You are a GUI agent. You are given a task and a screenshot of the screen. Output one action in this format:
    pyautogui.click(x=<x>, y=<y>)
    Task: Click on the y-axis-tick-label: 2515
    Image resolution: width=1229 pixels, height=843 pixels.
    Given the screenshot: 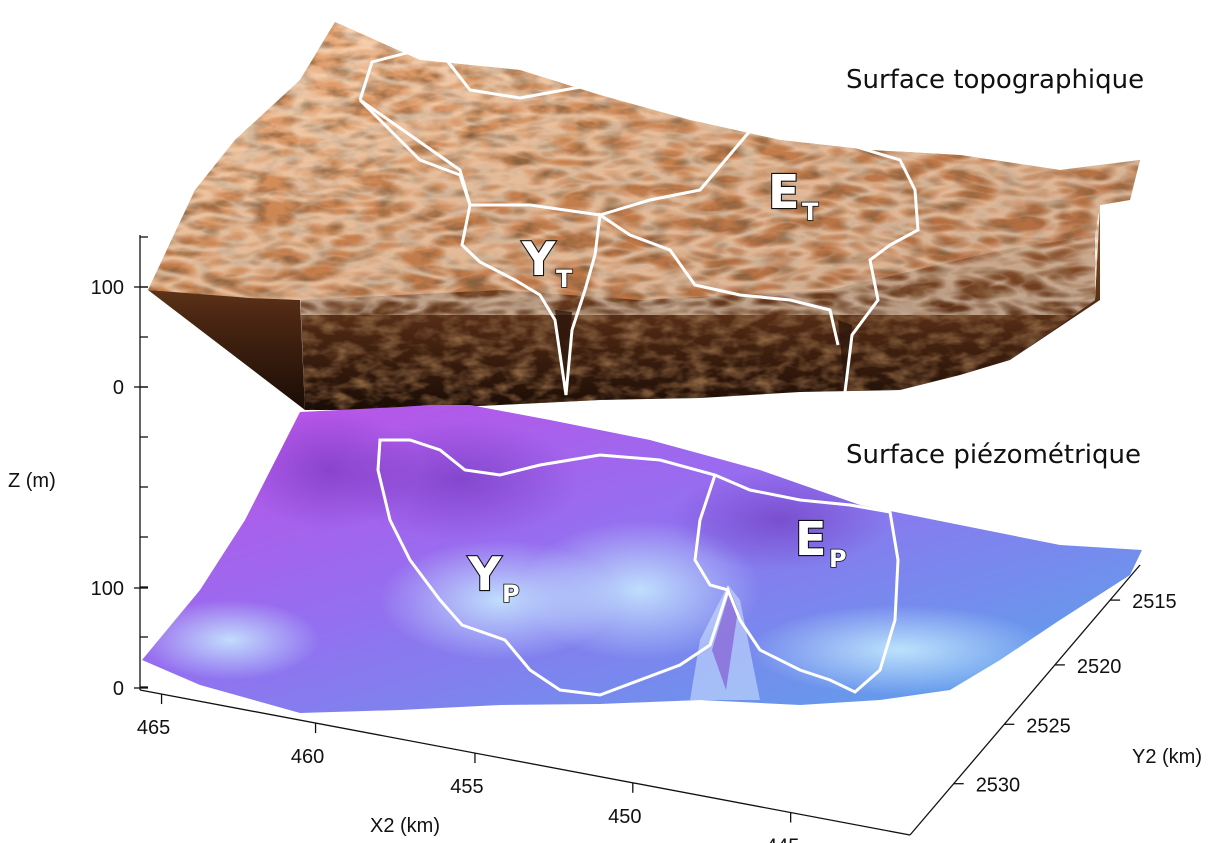 What is the action you would take?
    pyautogui.click(x=1154, y=602)
    